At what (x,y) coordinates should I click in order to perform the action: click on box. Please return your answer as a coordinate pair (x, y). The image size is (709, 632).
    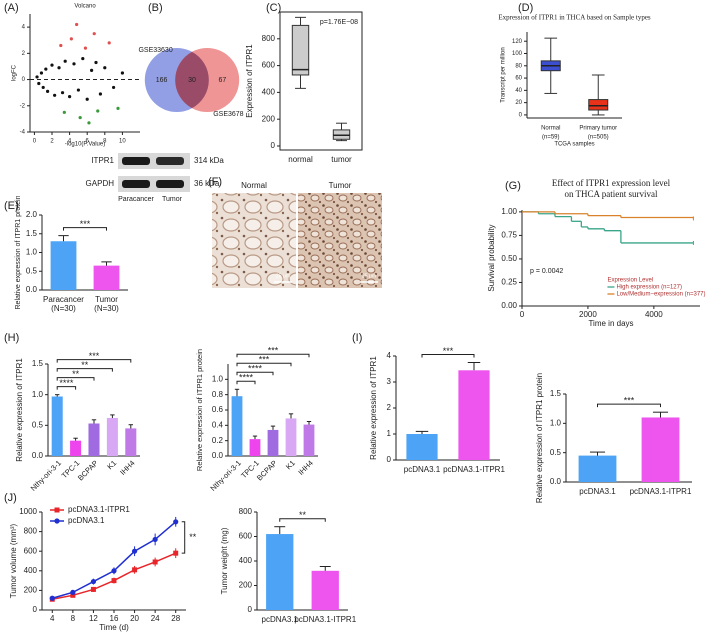
    Looking at the image, I should click on (598, 105).